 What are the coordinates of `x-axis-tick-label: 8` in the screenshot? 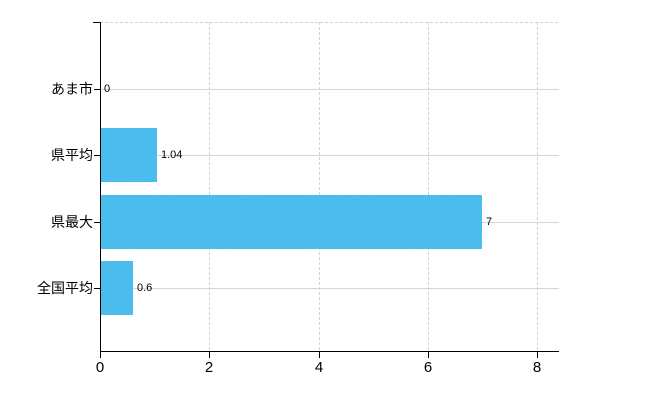 It's located at (537, 367).